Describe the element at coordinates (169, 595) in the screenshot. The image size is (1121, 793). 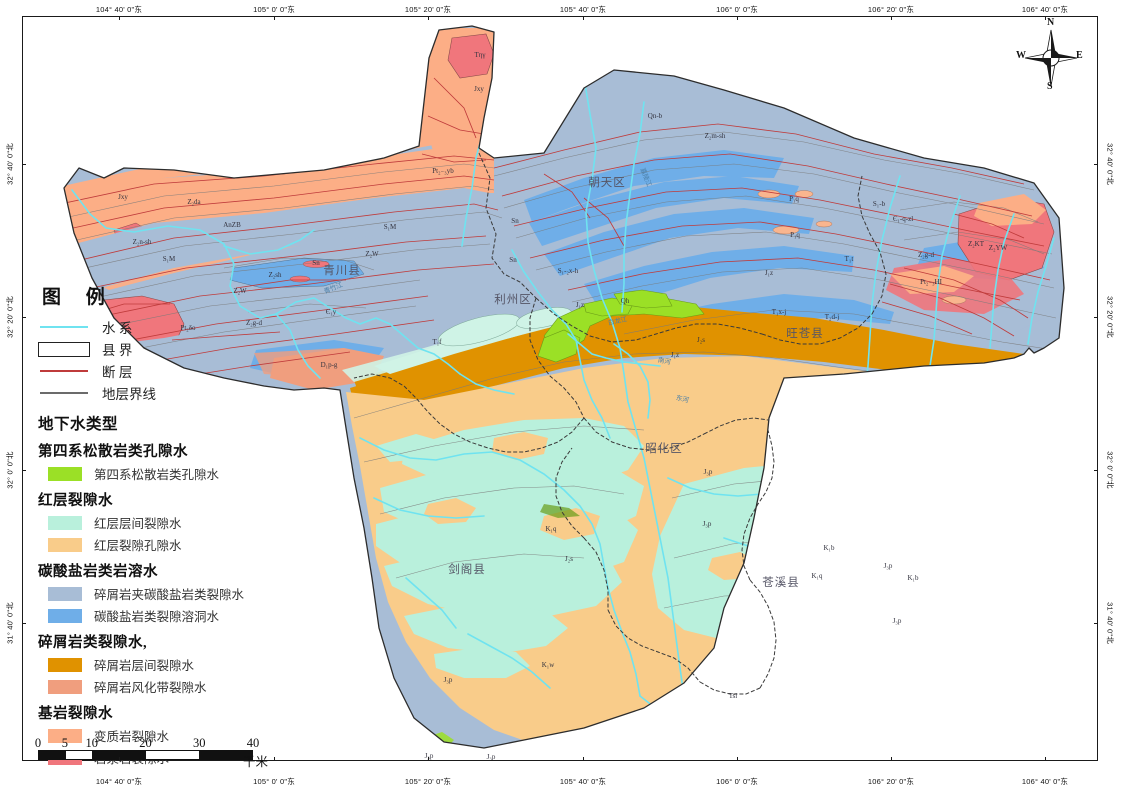
I see `legend-item-label: 碎屑岩夹碳酸盐岩类裂隙水` at that location.